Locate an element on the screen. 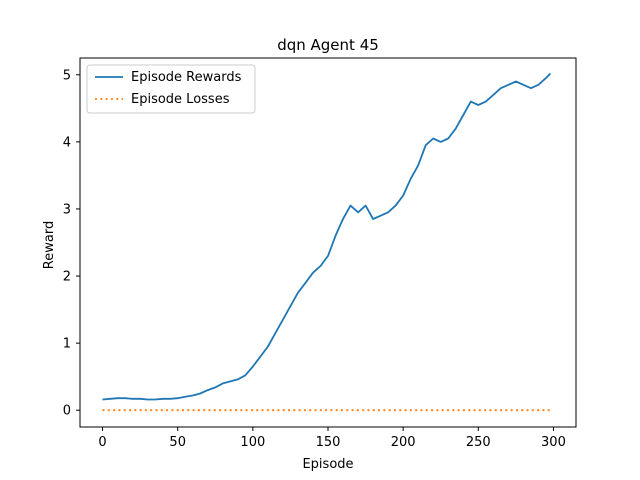 Image resolution: width=640 pixels, height=480 pixels. y-tick-label: 1 is located at coordinates (67, 344).